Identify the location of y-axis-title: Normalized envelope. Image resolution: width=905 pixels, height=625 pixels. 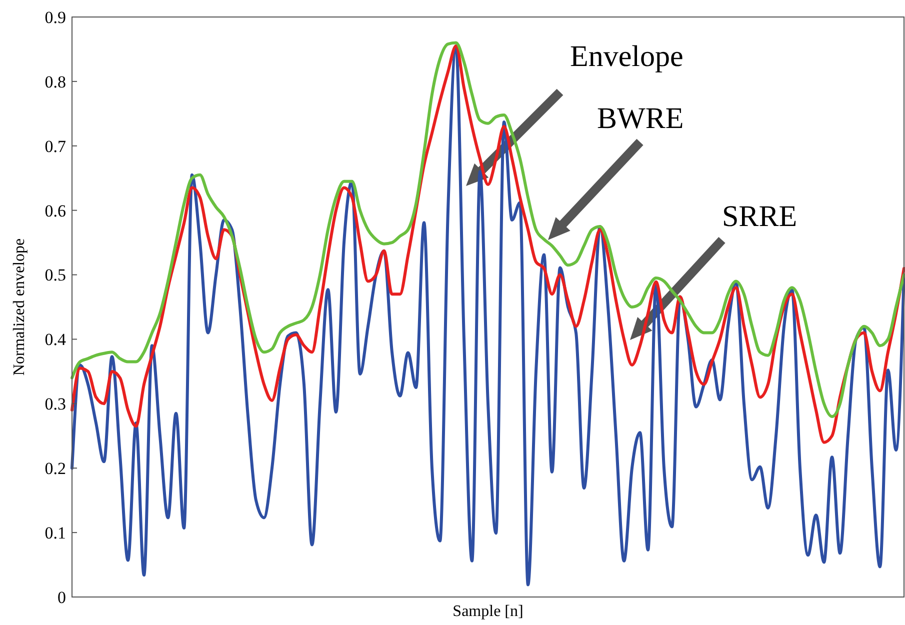
(19, 307).